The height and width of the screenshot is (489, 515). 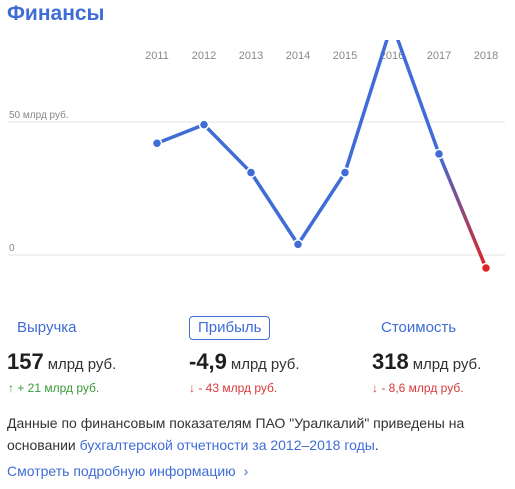 I want to click on value-value: 318, so click(x=390, y=361).